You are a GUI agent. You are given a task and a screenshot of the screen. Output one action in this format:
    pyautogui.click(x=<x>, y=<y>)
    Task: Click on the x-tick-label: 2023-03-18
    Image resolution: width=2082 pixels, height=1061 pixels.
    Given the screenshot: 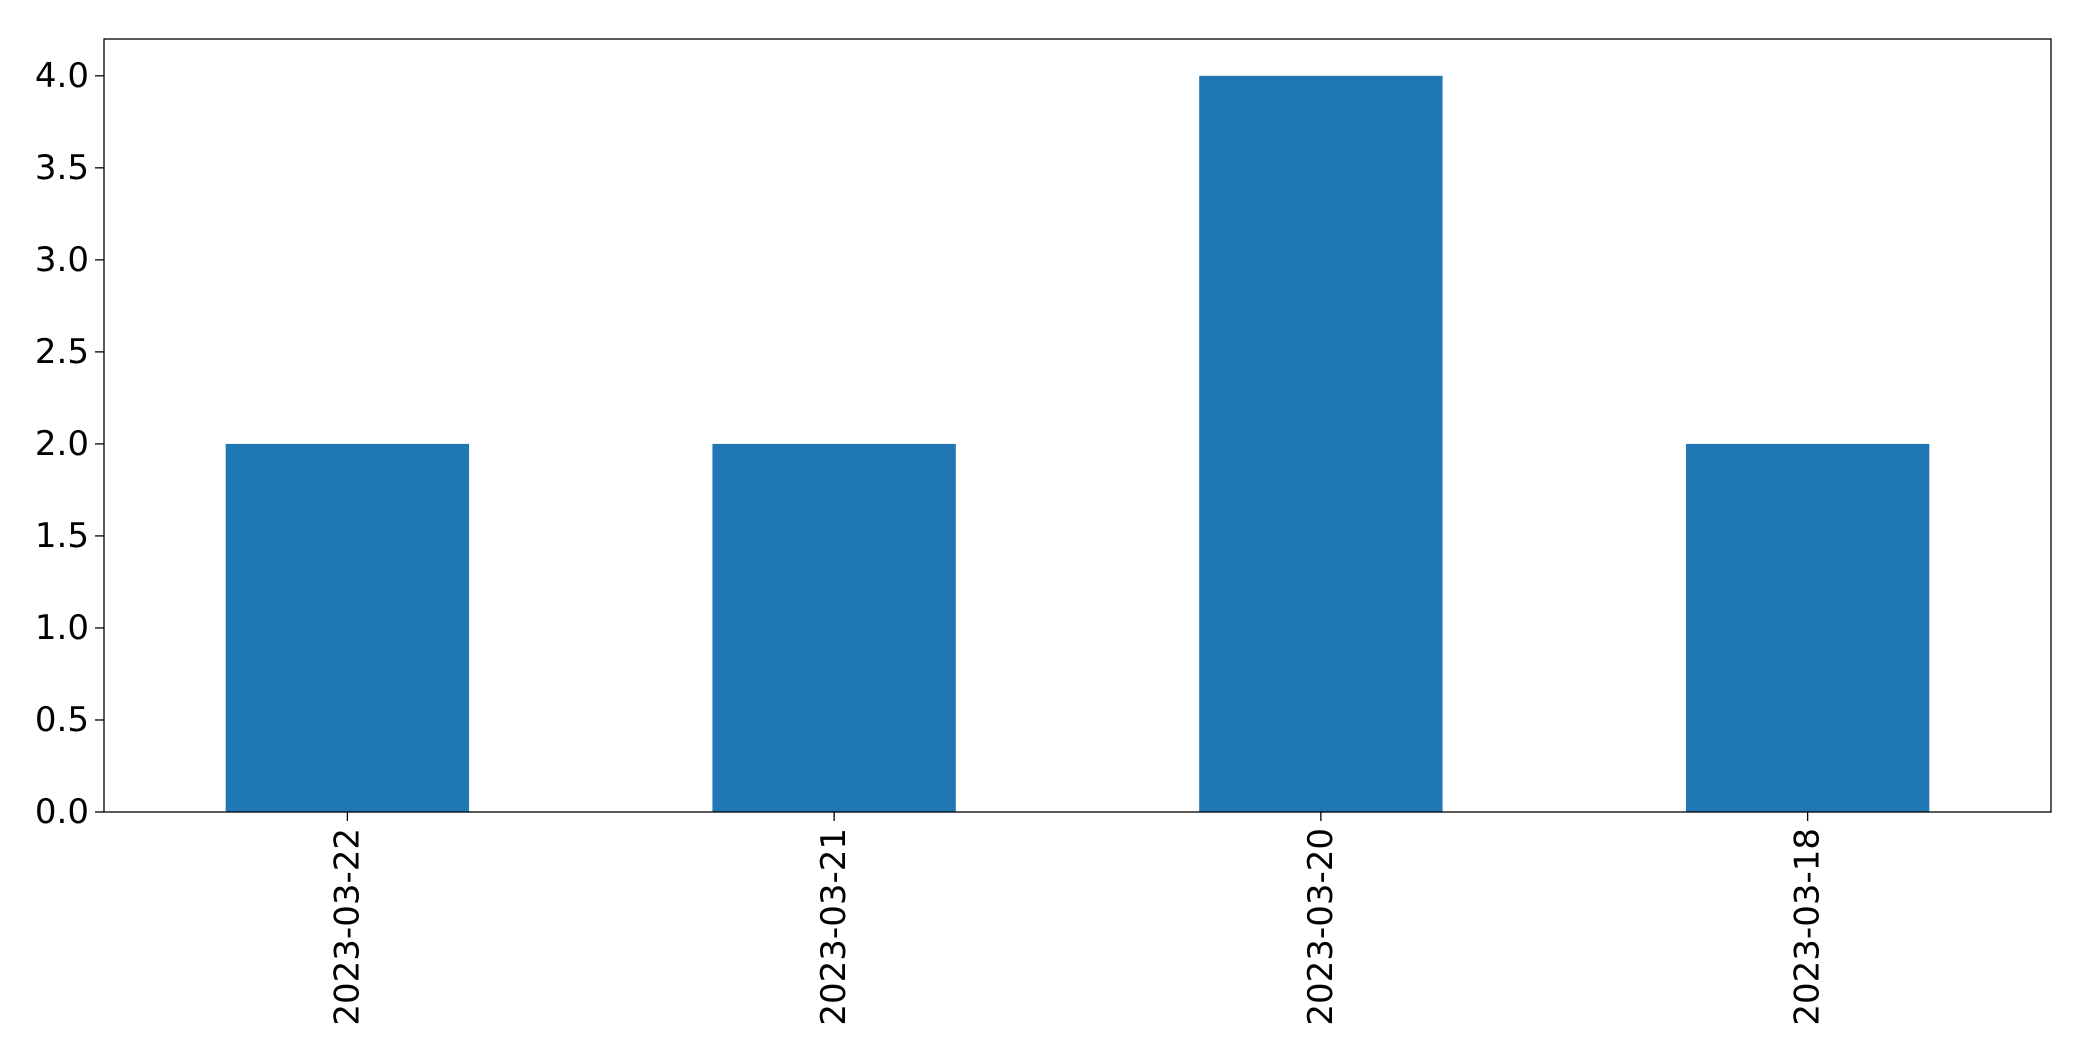 What is the action you would take?
    pyautogui.click(x=1808, y=927)
    